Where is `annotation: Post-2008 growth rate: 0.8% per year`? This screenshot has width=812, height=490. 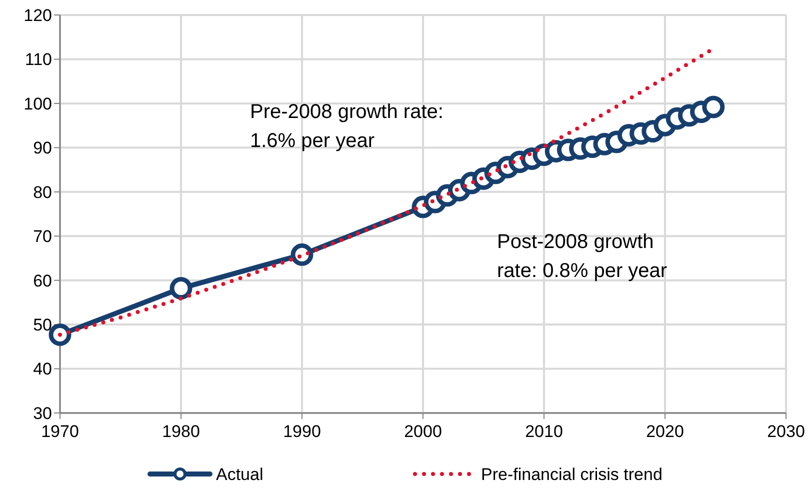
annotation: Post-2008 growth rate: 0.8% per year is located at coordinates (582, 256).